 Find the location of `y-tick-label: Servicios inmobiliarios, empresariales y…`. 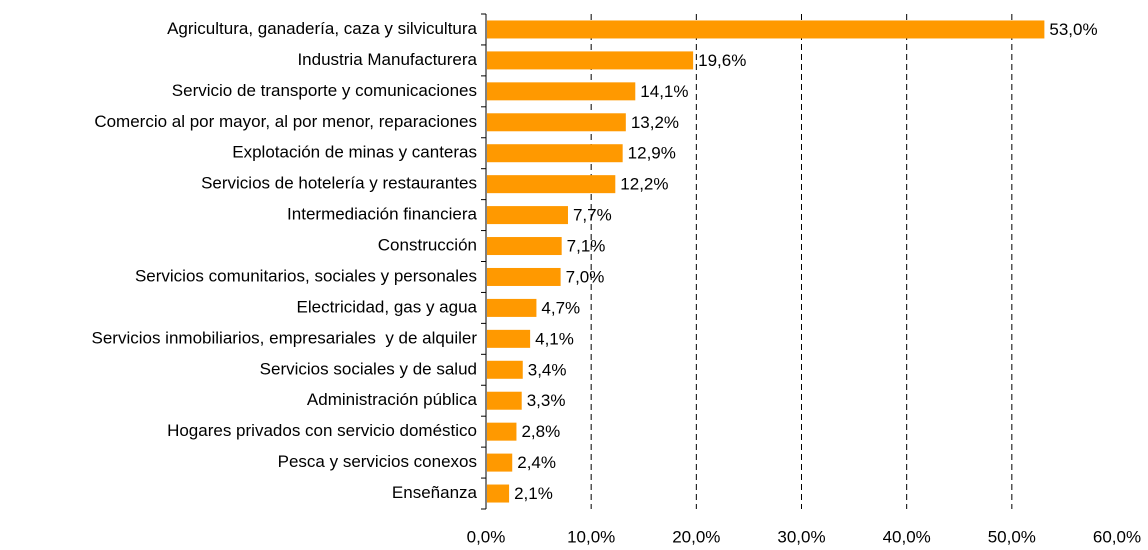

y-tick-label: Servicios inmobiliarios, empresariales y… is located at coordinates (285, 337).